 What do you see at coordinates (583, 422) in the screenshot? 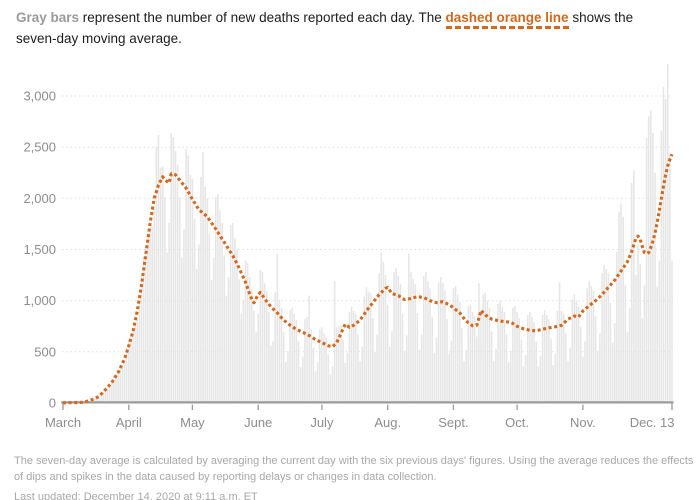
I see `svg-text: Nov.` at bounding box center [583, 422].